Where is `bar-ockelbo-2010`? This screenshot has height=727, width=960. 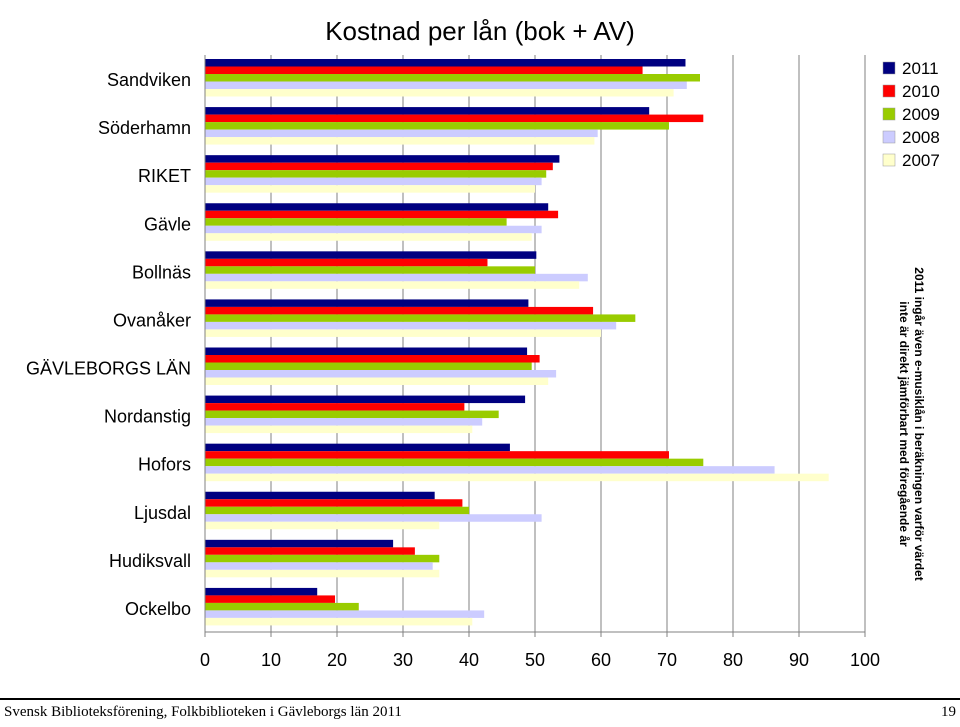 bar-ockelbo-2010 is located at coordinates (270, 599).